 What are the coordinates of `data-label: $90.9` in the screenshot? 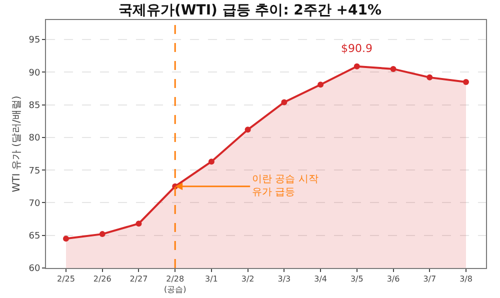 It's located at (356, 48).